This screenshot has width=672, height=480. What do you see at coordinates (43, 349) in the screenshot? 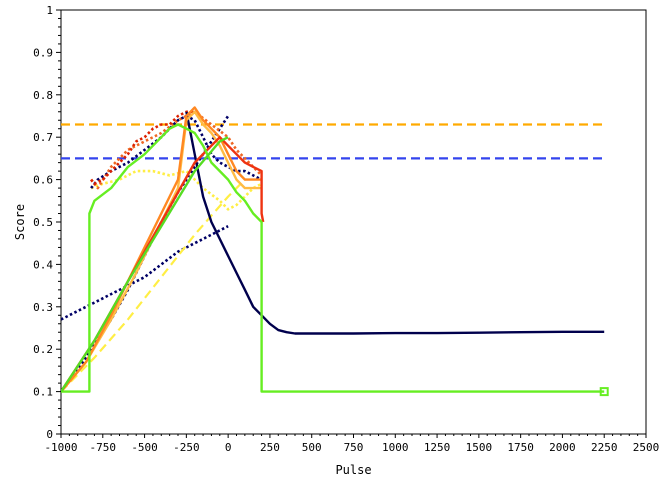
I see `y-tick-label: 0.2` at bounding box center [43, 349].